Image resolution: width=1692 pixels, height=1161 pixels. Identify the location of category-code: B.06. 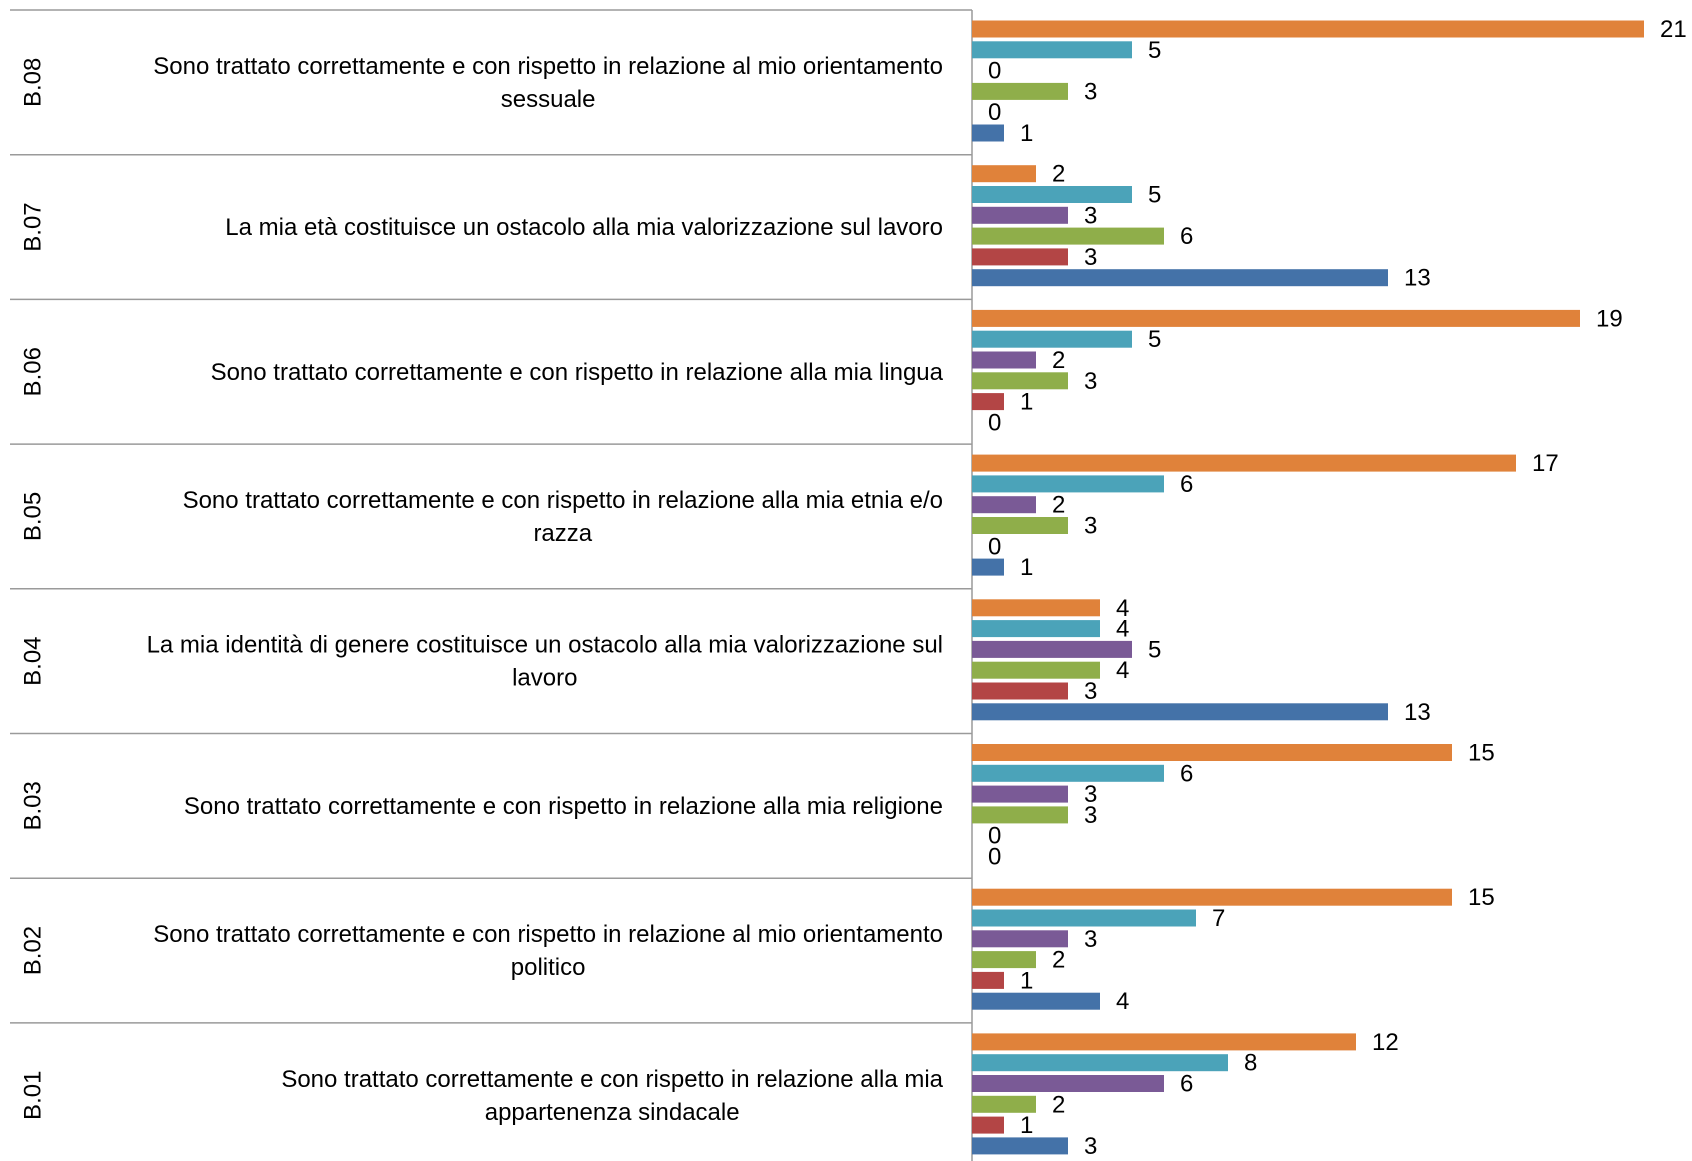
(32, 371).